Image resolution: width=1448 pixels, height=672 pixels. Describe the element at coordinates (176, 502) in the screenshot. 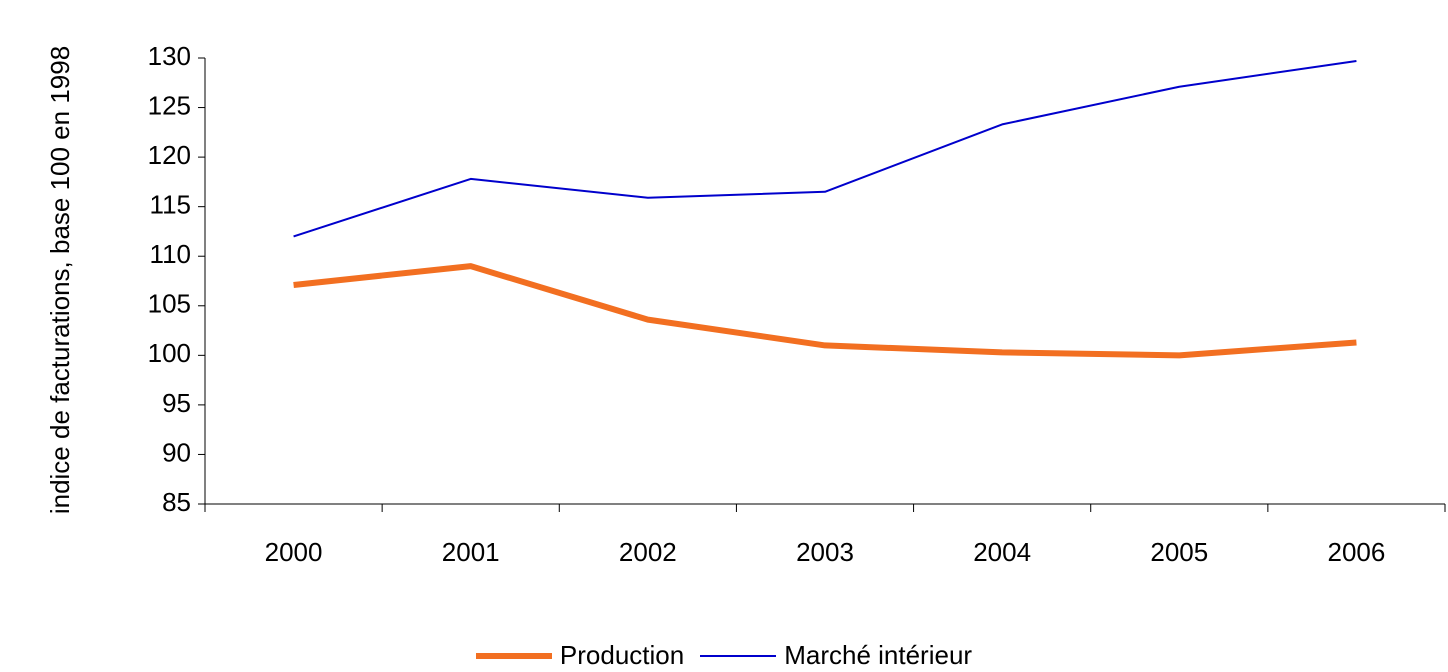

I see `y-tick-label: 85` at that location.